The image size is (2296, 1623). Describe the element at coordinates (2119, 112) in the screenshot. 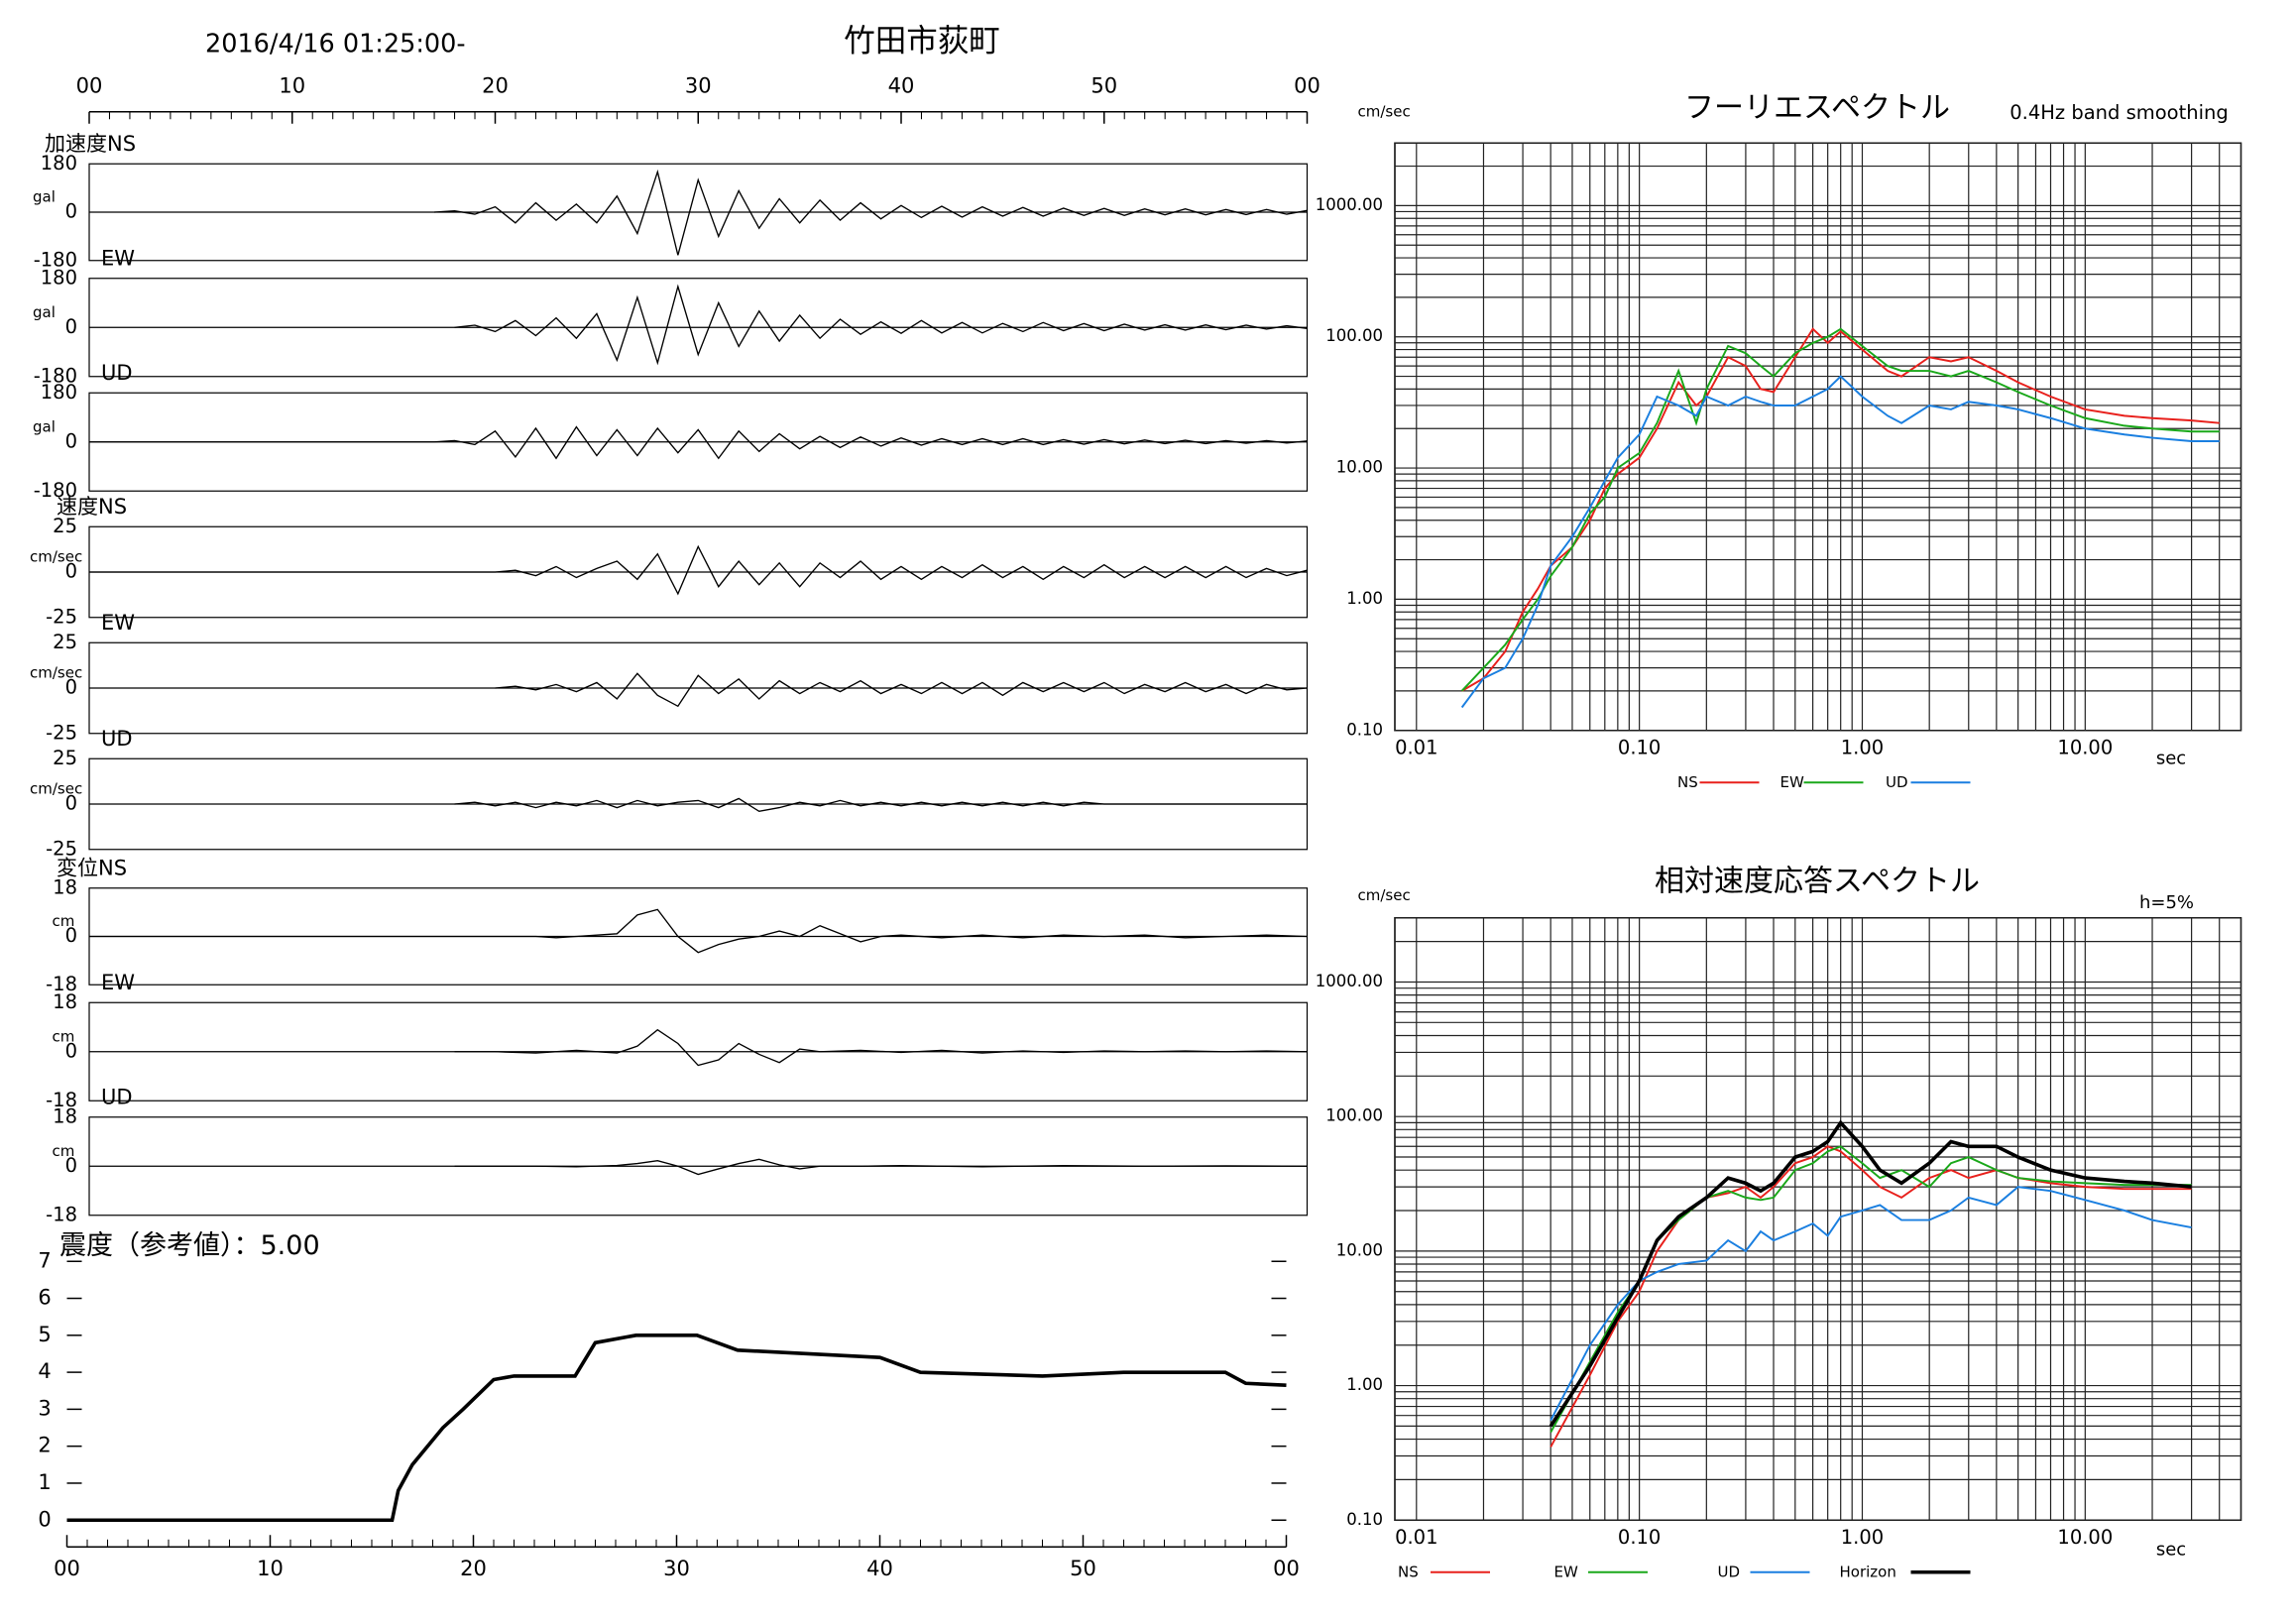

I see `spectrum-subtitle: 0.4Hz band smoothing` at that location.